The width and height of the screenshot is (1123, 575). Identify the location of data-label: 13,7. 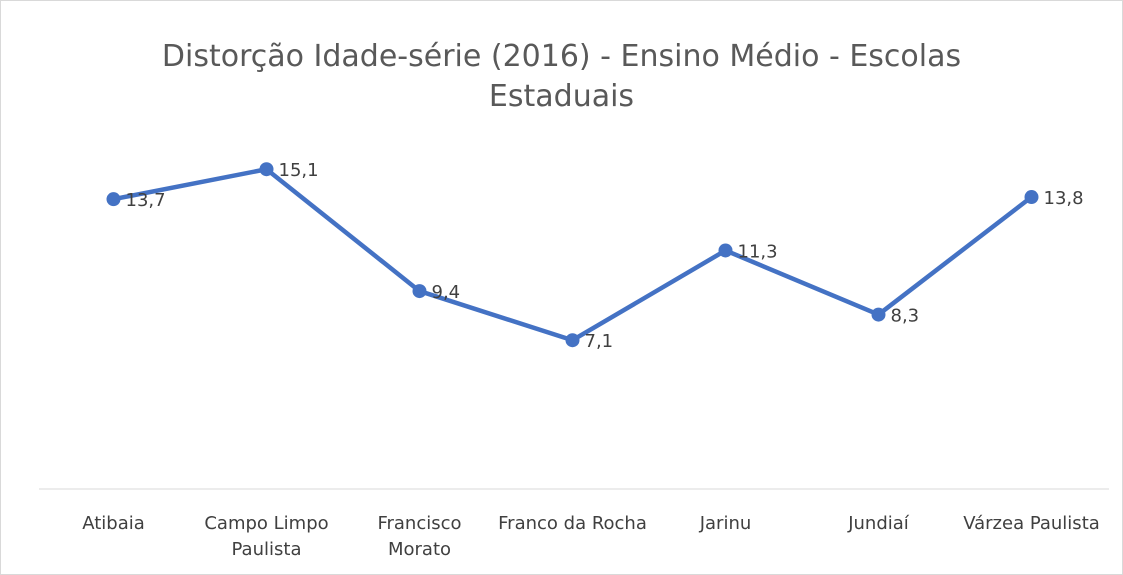
(146, 200).